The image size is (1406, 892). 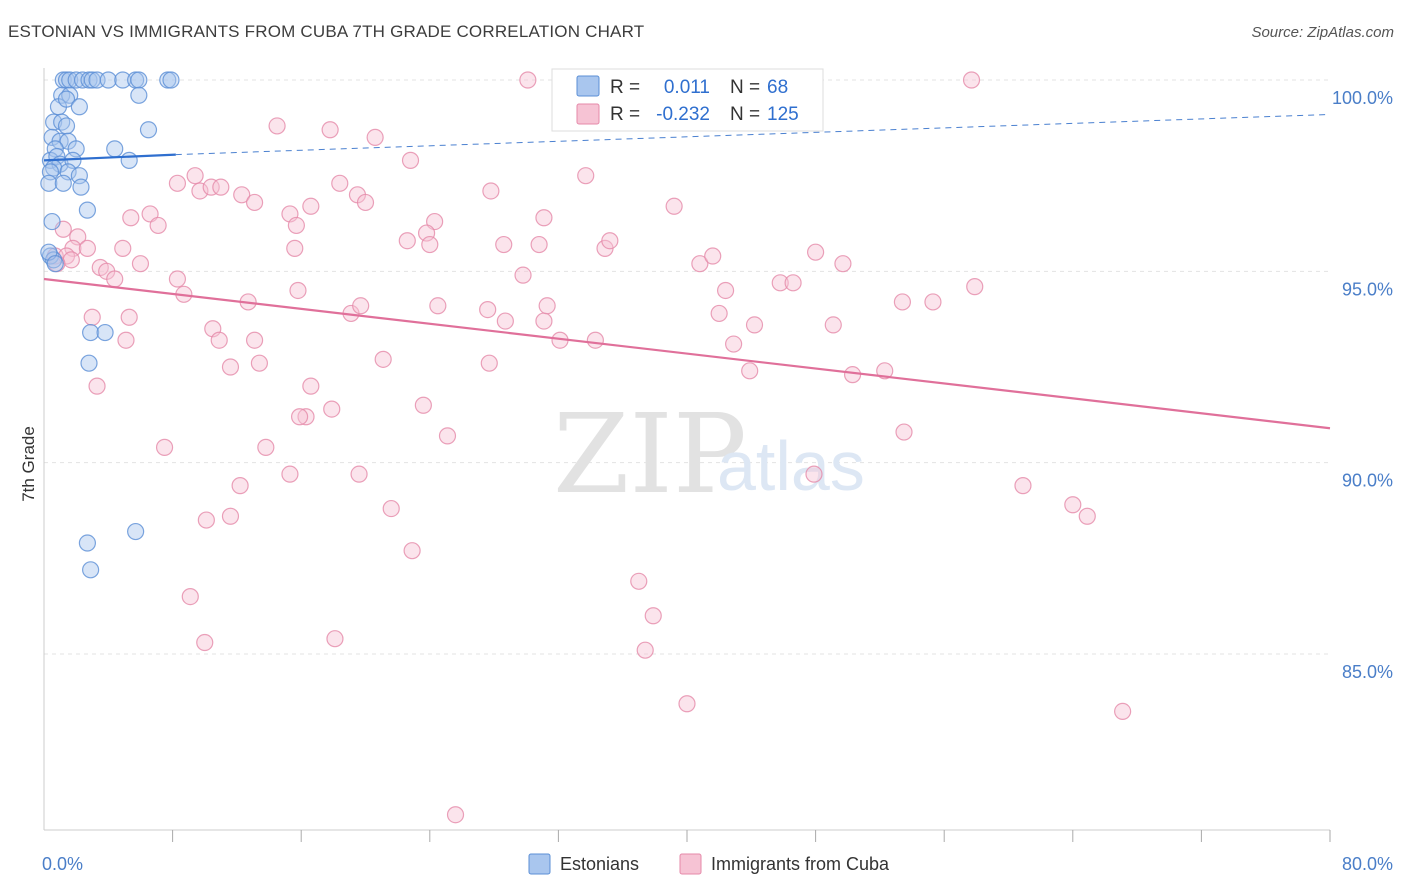 What do you see at coordinates (753, 134) in the screenshot?
I see `trend-line-estonians-extension` at bounding box center [753, 134].